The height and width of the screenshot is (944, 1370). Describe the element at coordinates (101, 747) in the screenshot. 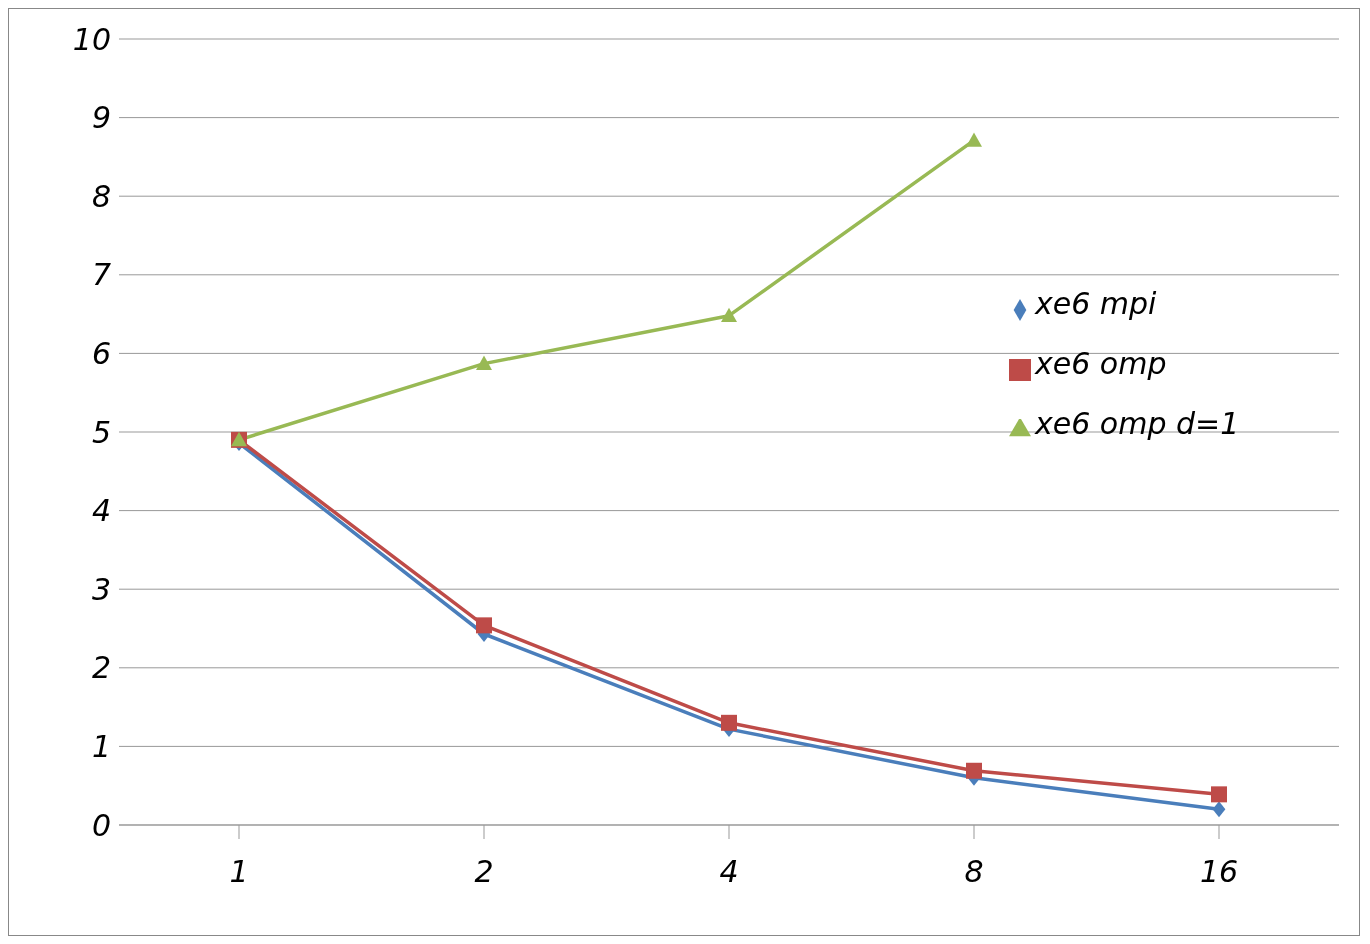

I see `y-tick-label: 1` at that location.